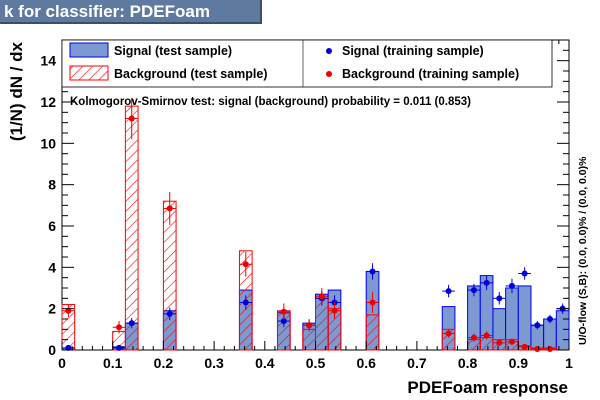 Image resolution: width=600 pixels, height=400 pixels. Describe the element at coordinates (89, 73) in the screenshot. I see `legend-swatch-background-test` at that location.